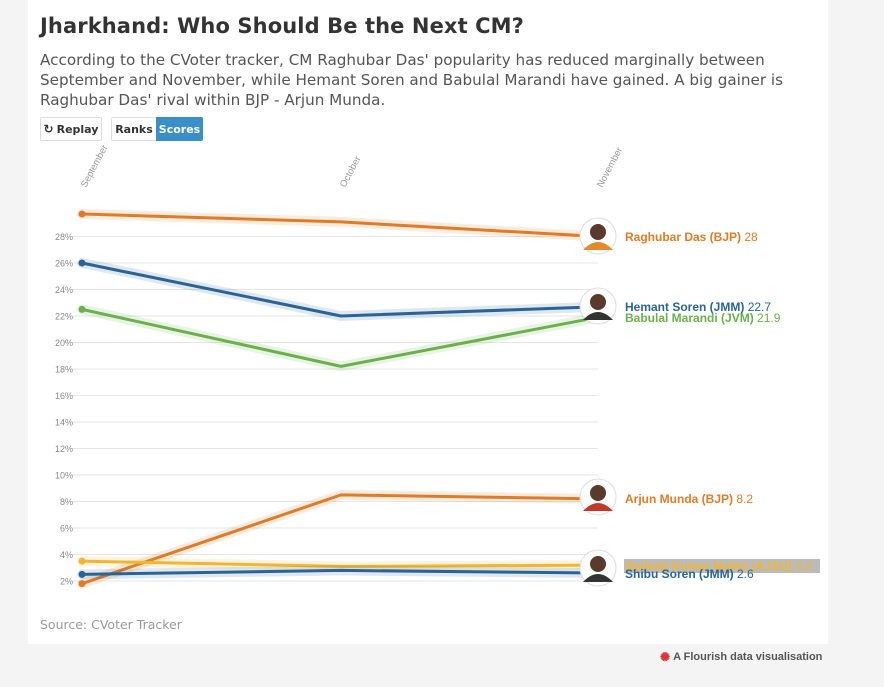 The height and width of the screenshot is (687, 884). I want to click on replay-label: Replay, so click(77, 129).